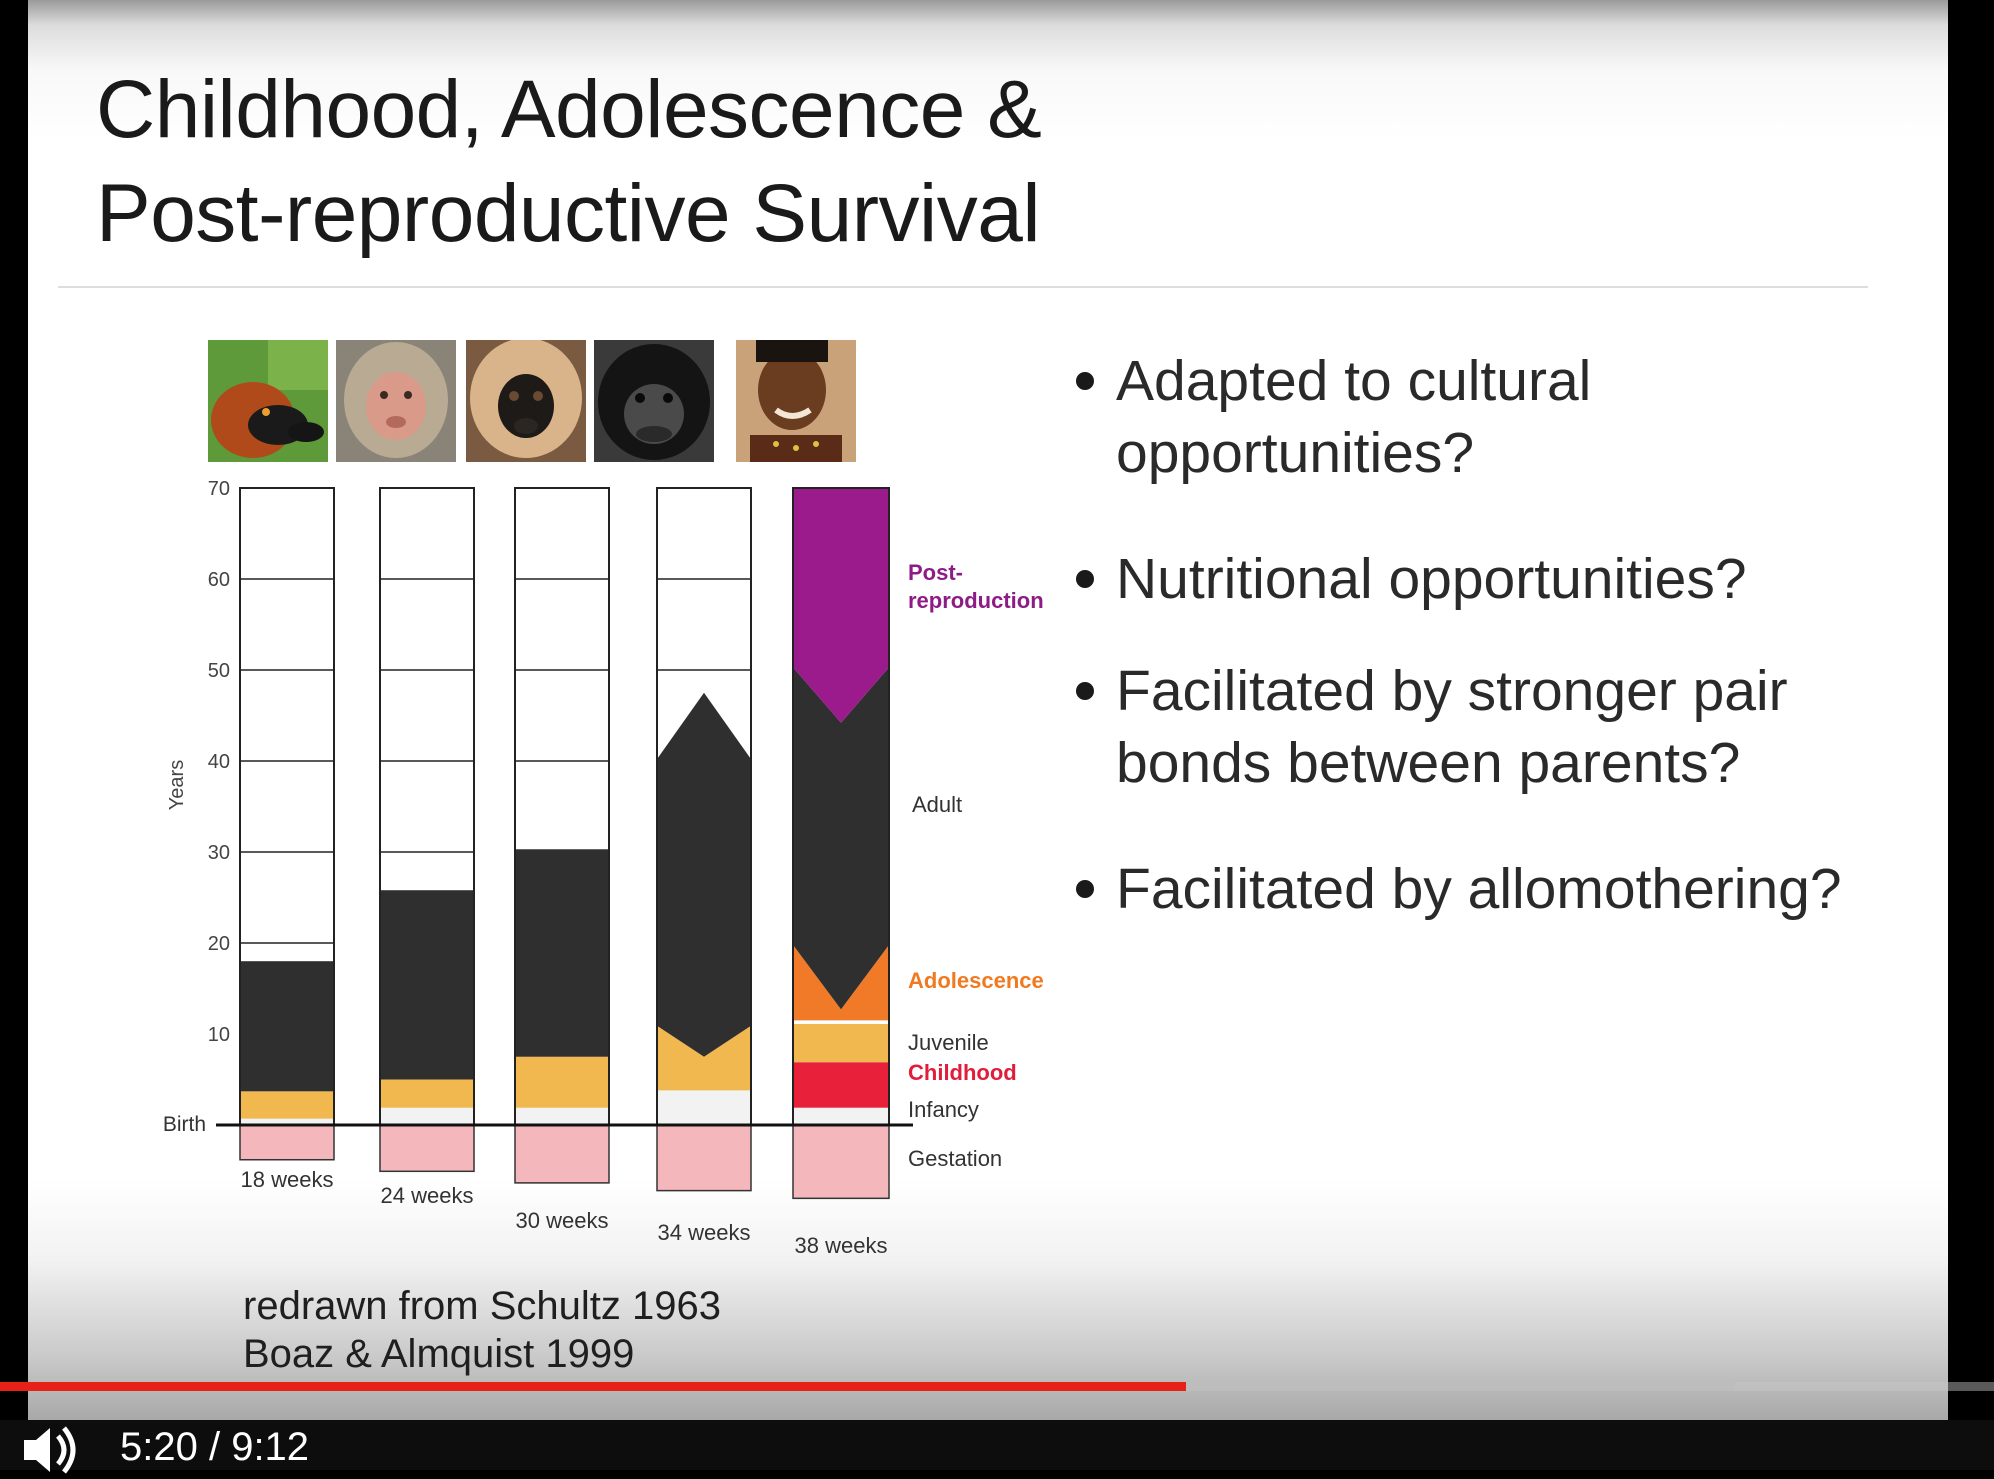  What do you see at coordinates (997, 1447) in the screenshot?
I see `player-controls: 5:20 / 9:12` at bounding box center [997, 1447].